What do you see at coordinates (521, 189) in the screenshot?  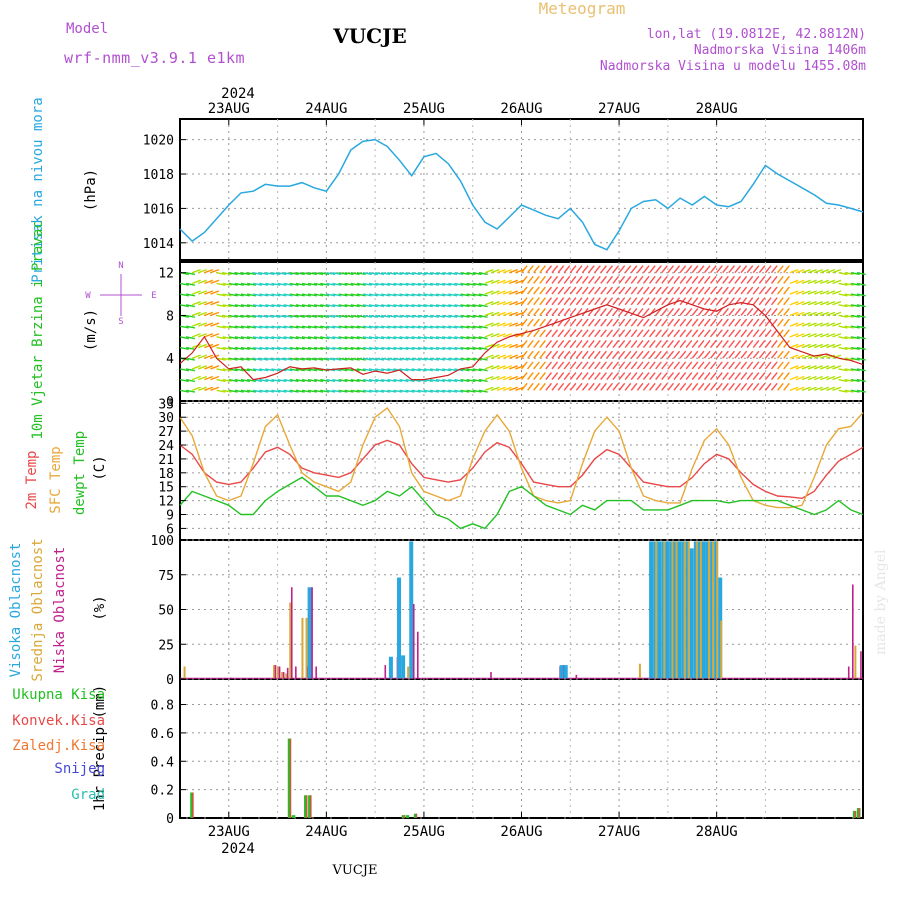 I see `pressure-frame` at bounding box center [521, 189].